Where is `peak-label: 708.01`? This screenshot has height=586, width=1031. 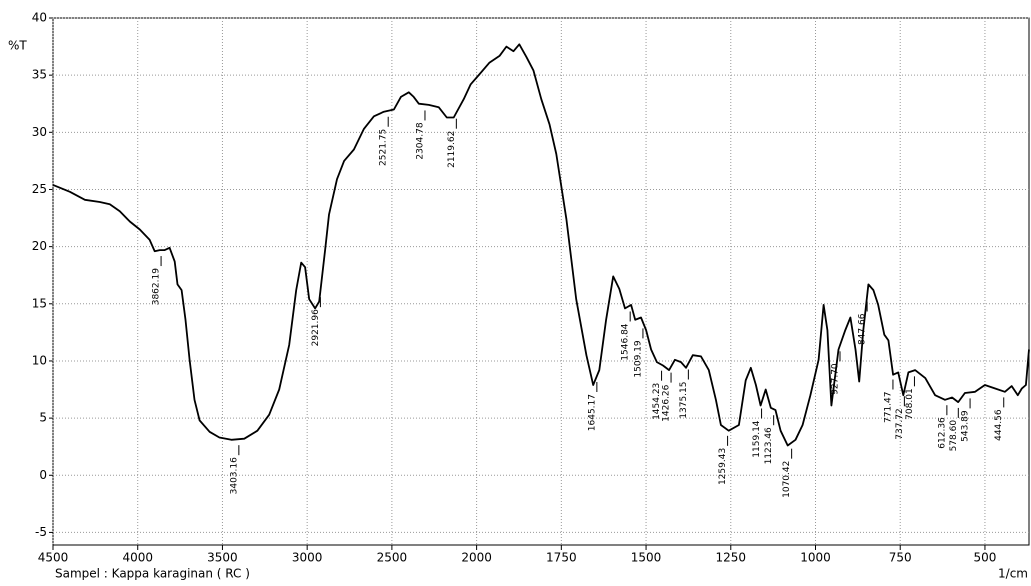
peak-label: 708.01 is located at coordinates (910, 404).